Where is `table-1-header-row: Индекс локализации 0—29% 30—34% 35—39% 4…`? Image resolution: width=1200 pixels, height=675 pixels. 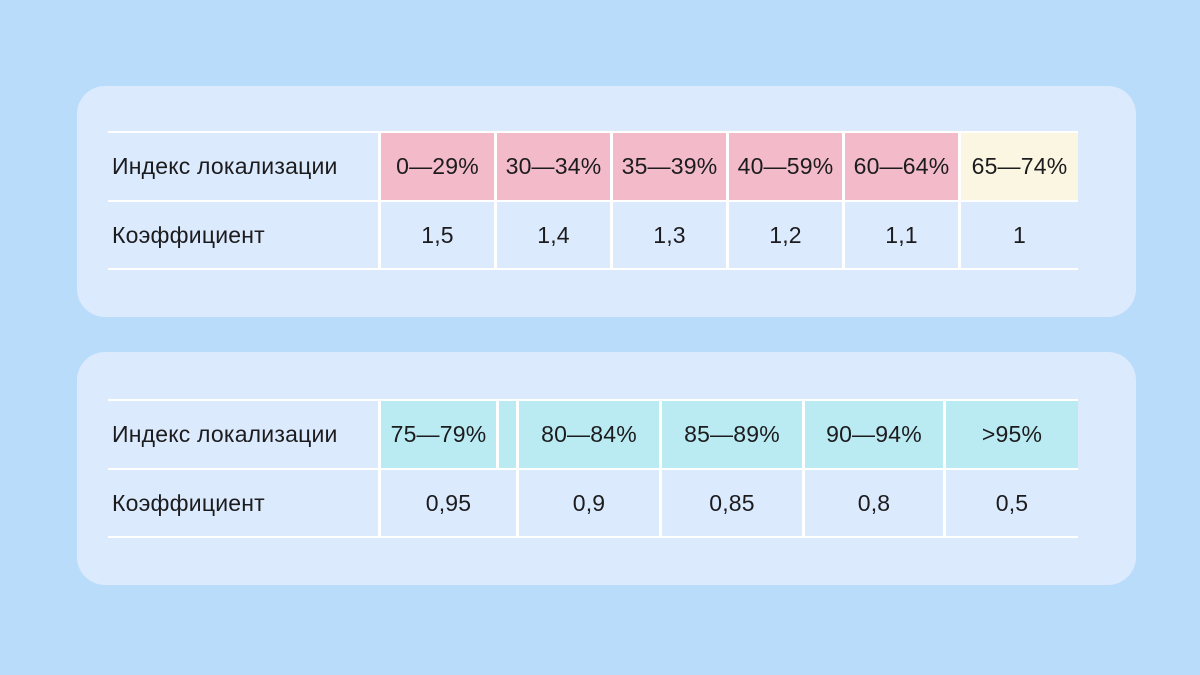 table-1-header-row: Индекс локализации 0—29% 30—34% 35—39% 4… is located at coordinates (593, 166).